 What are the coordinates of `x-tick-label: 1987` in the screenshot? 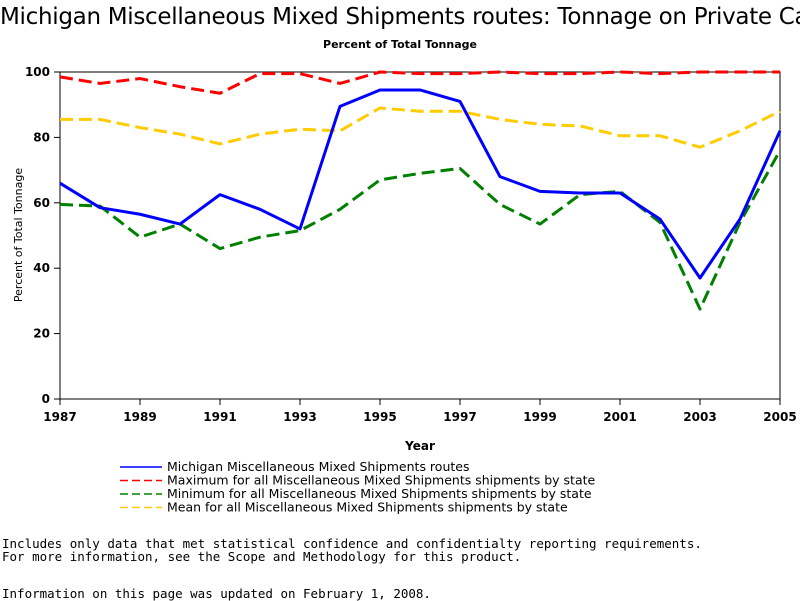 It's located at (59, 417).